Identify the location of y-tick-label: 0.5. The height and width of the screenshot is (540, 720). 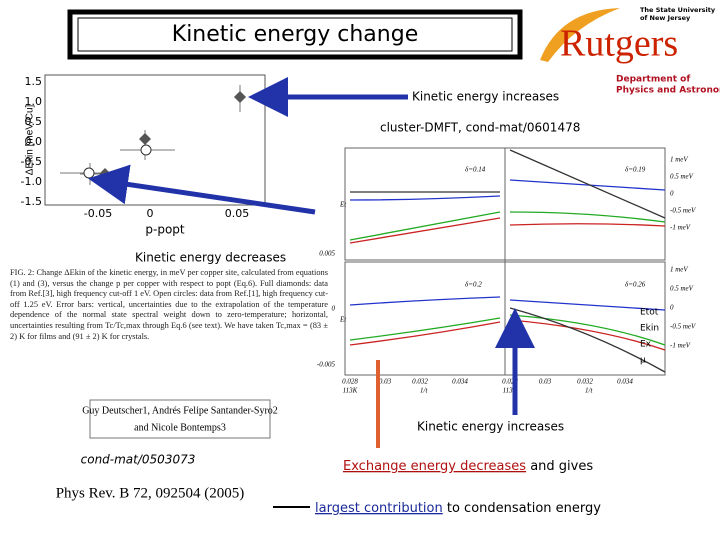
(34, 121).